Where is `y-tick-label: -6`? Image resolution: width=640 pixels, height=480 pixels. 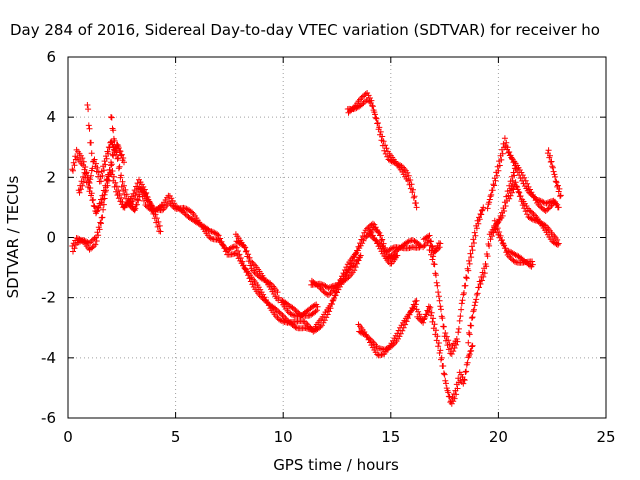
y-tick-label: -6 is located at coordinates (48, 418).